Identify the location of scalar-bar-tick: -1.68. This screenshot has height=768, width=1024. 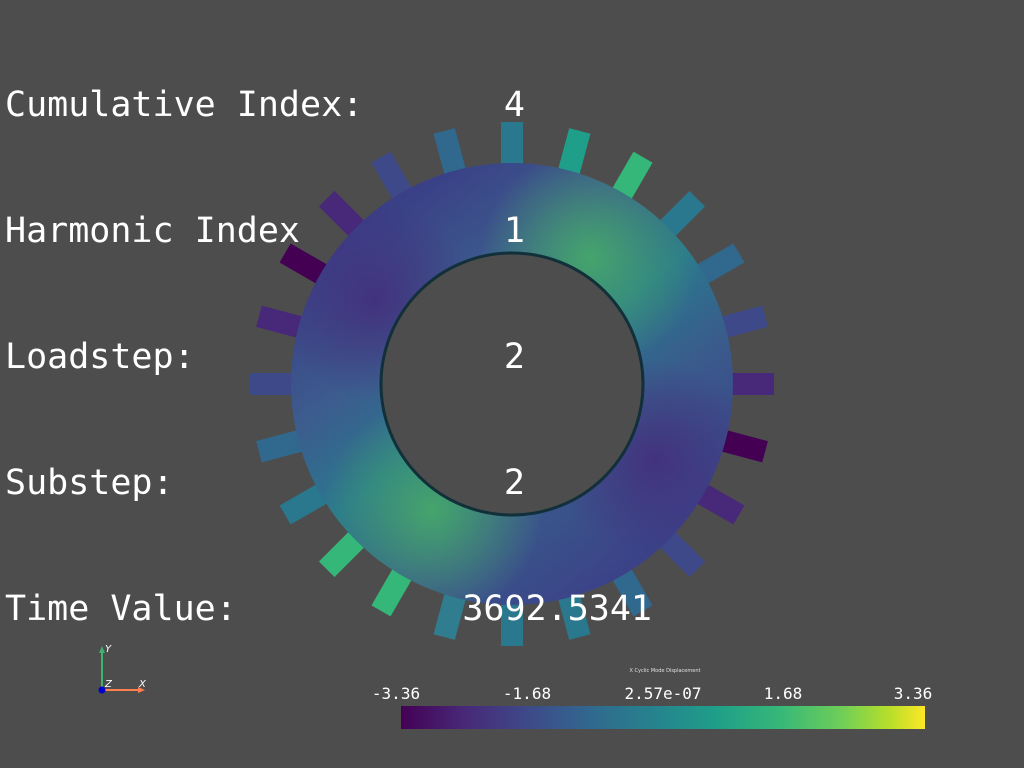
(527, 693).